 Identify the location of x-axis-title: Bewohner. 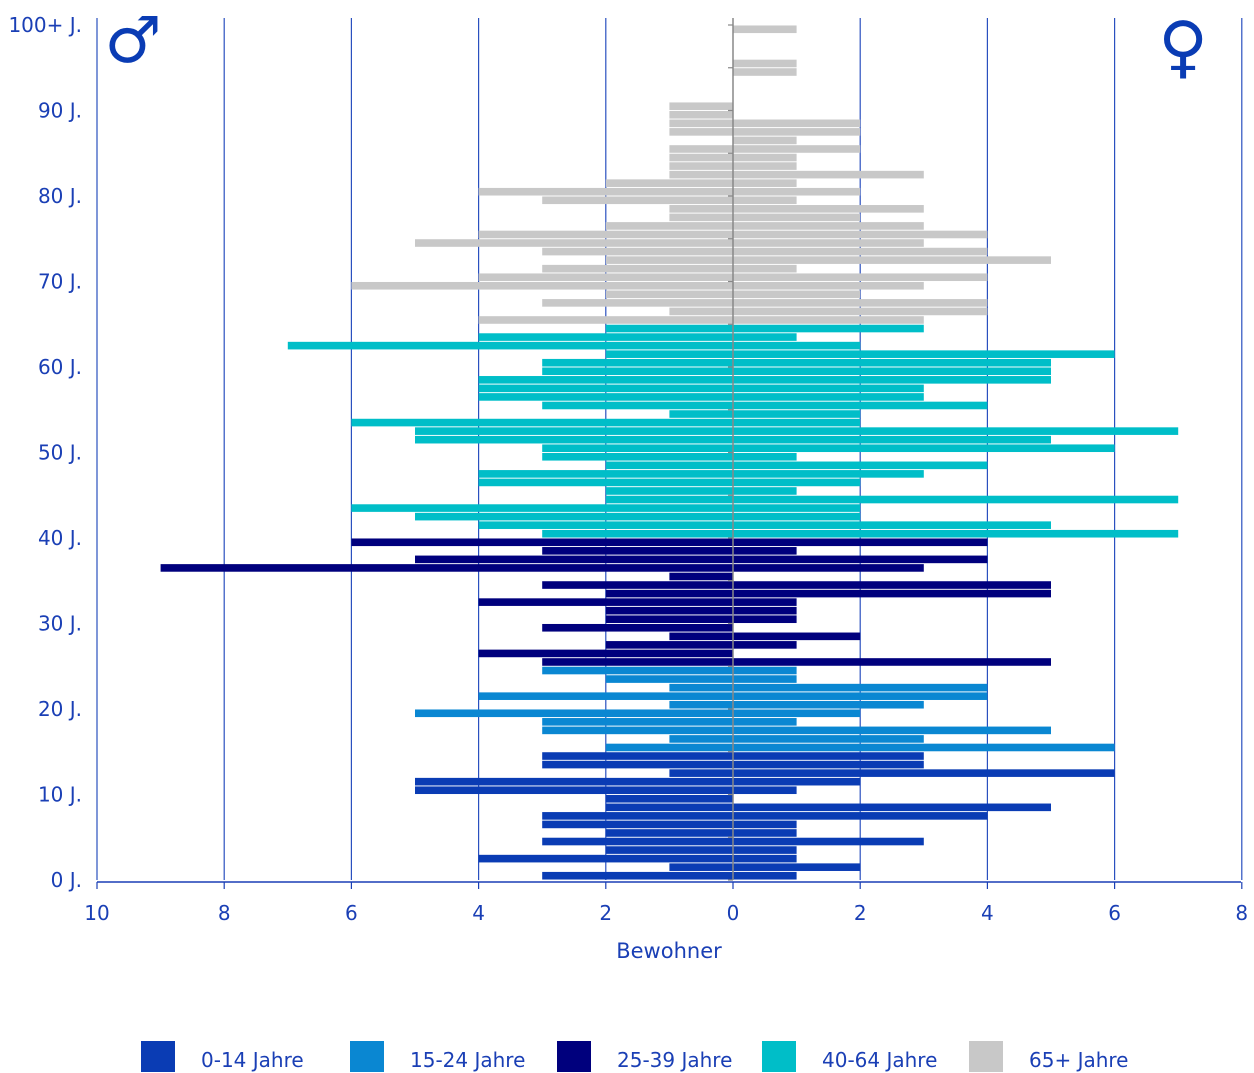
(669, 951).